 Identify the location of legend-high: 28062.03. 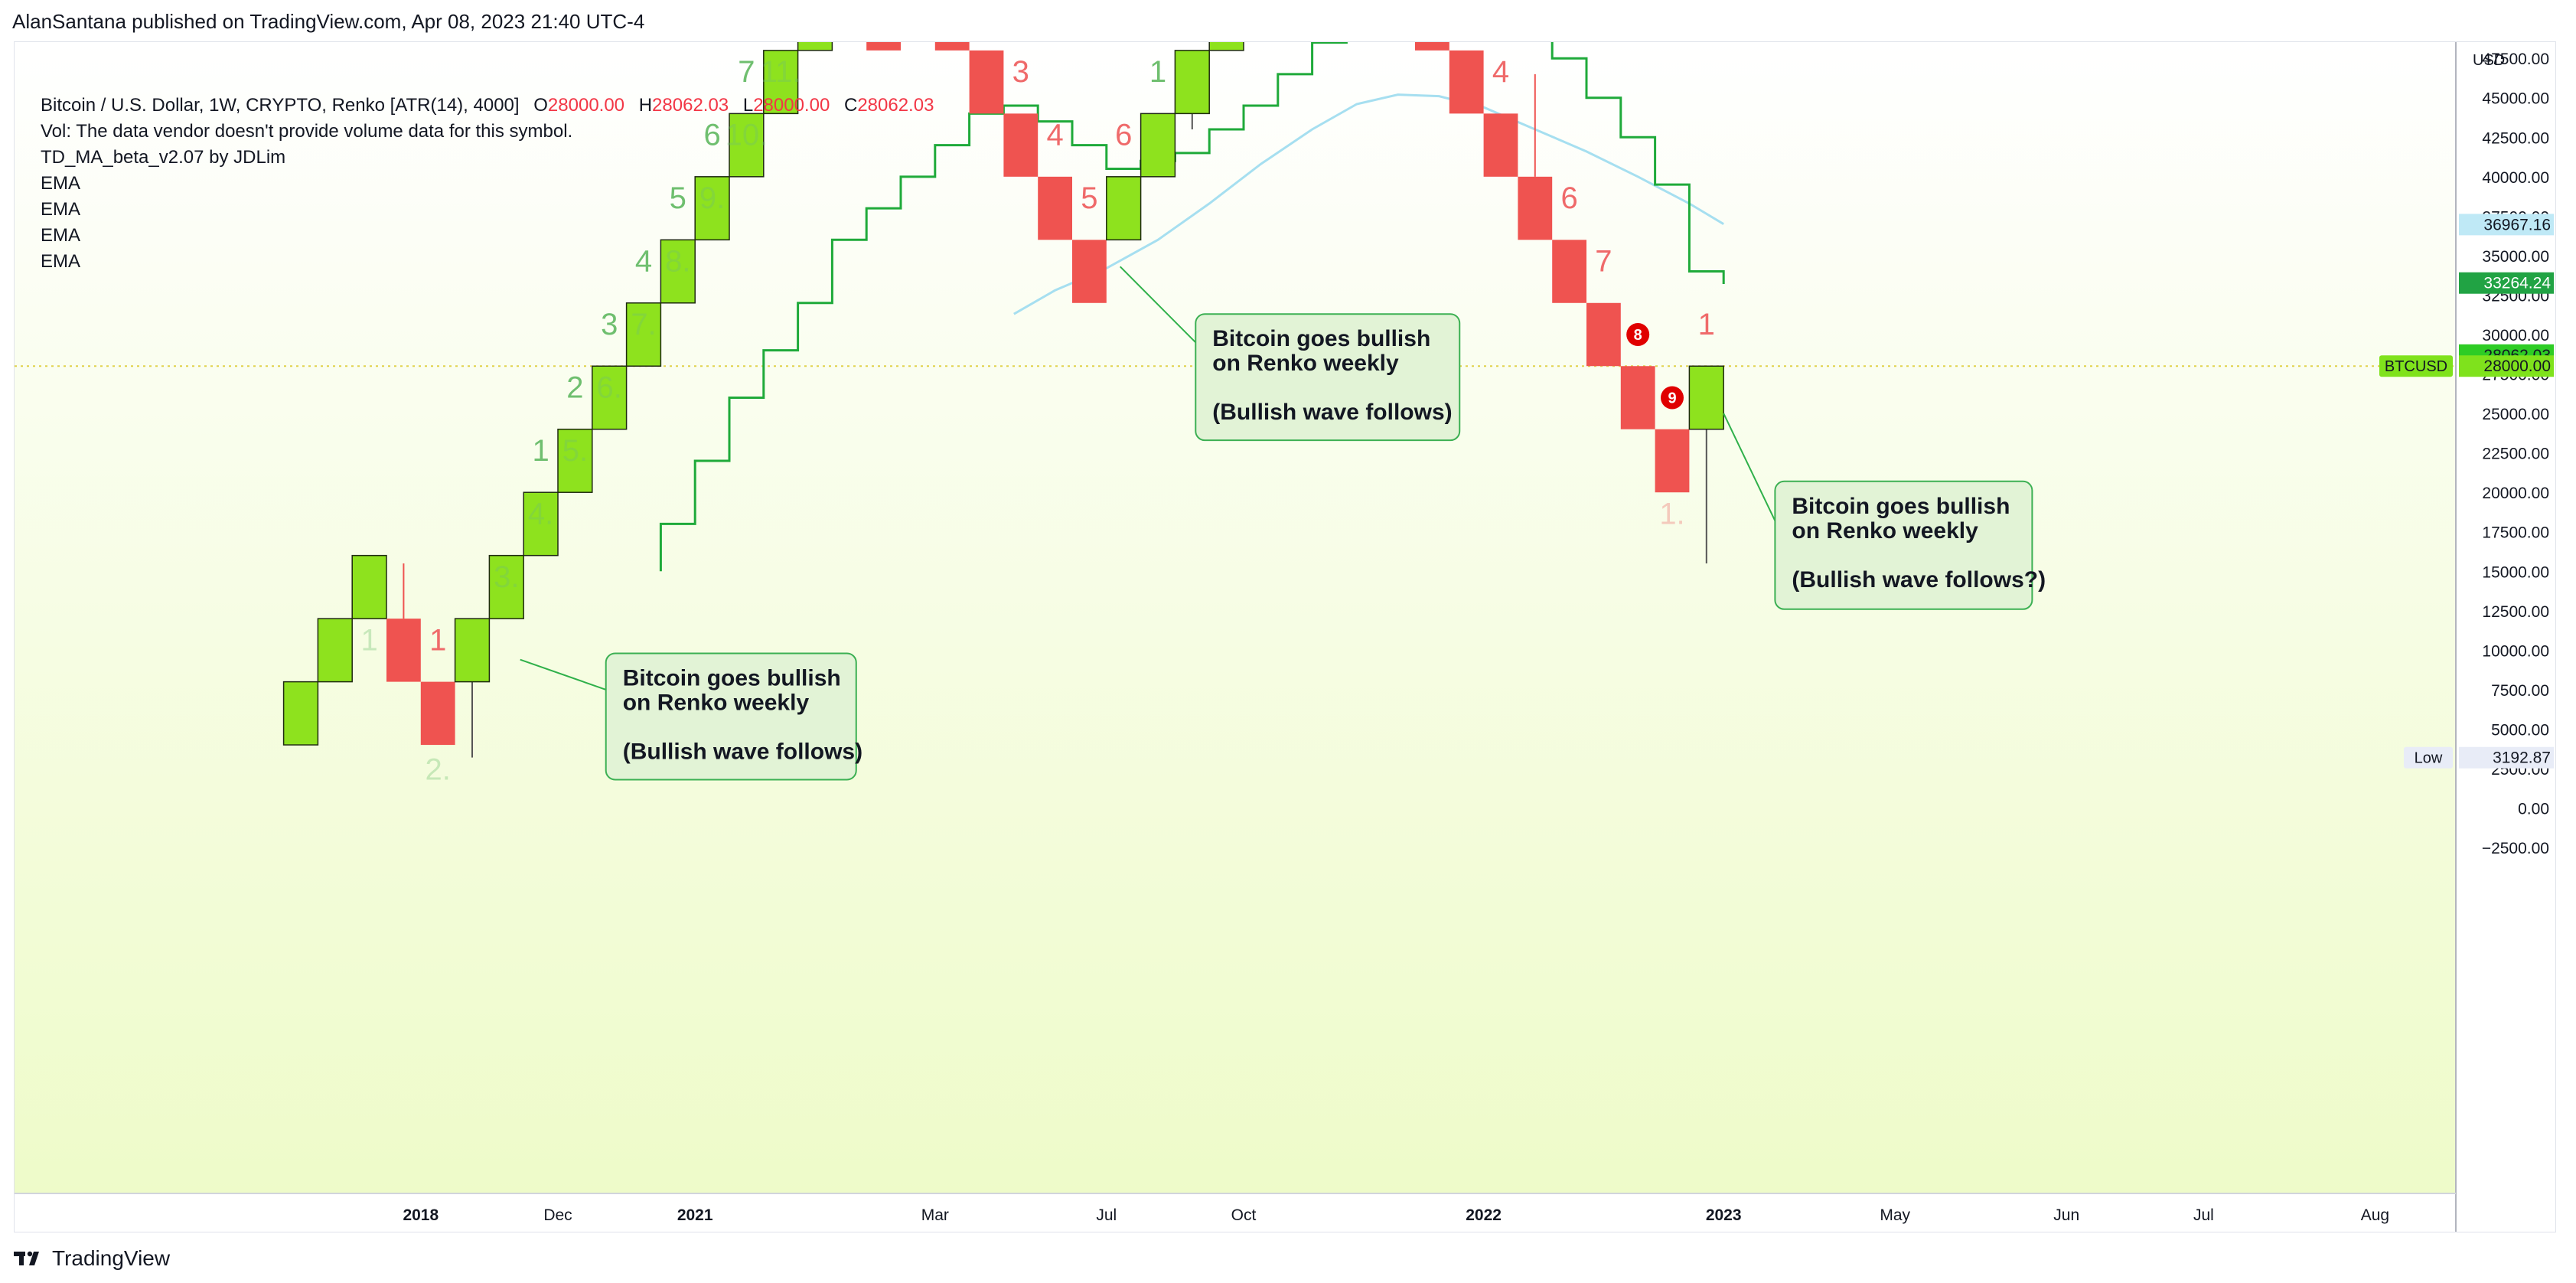
(690, 106).